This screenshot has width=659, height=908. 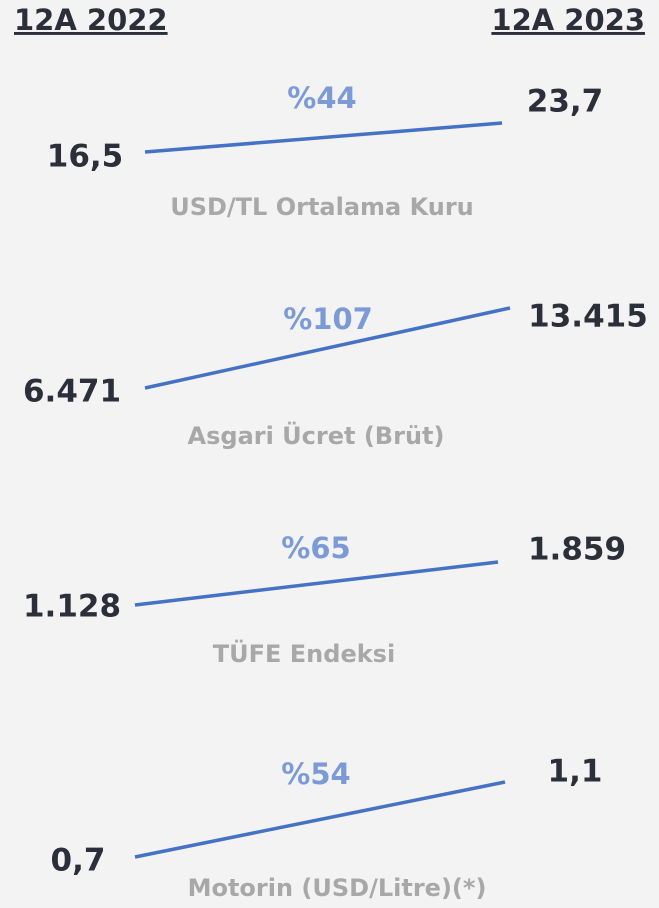 I want to click on header-right: 12A 2023, so click(x=568, y=20).